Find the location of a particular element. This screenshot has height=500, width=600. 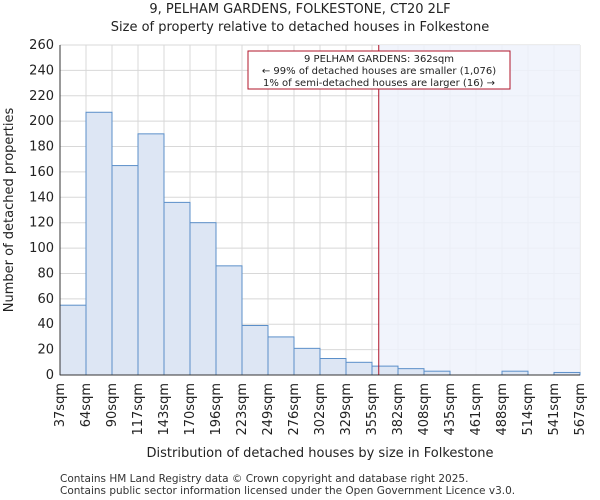

y-tick-label: 180 is located at coordinates (41, 147).